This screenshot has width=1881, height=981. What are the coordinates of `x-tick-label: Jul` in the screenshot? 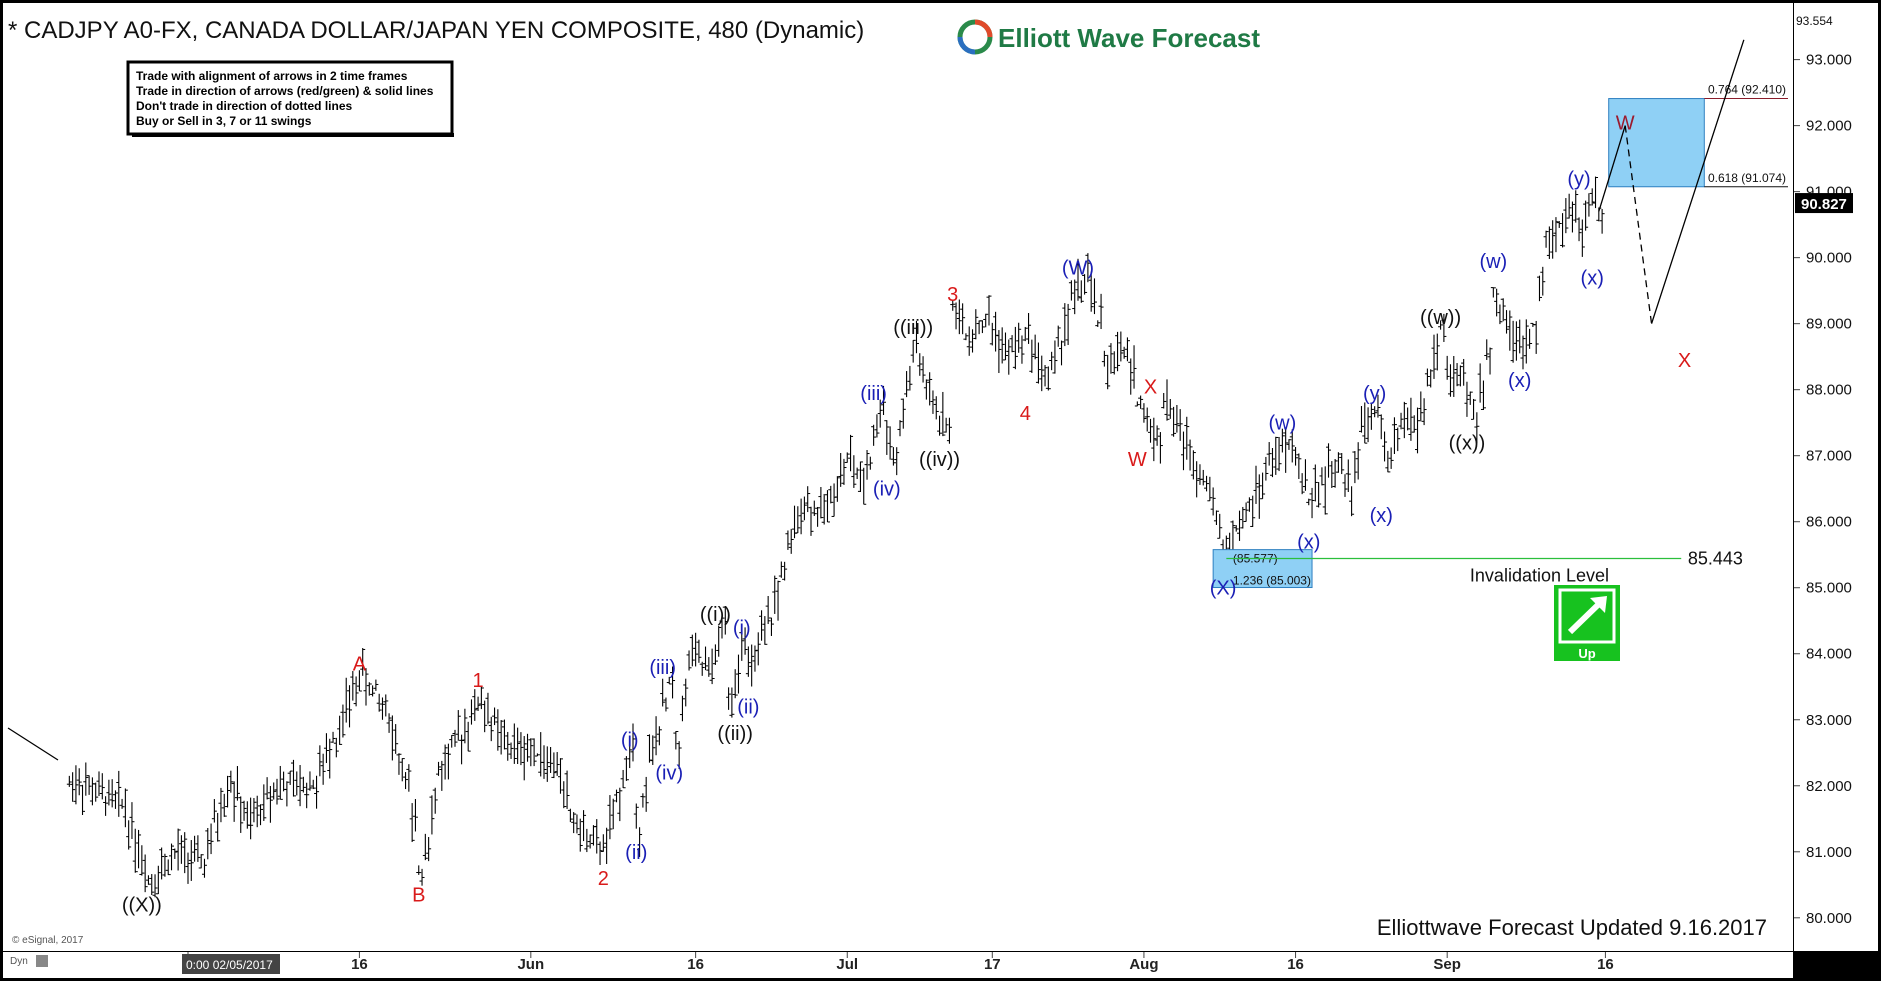 It's located at (847, 964).